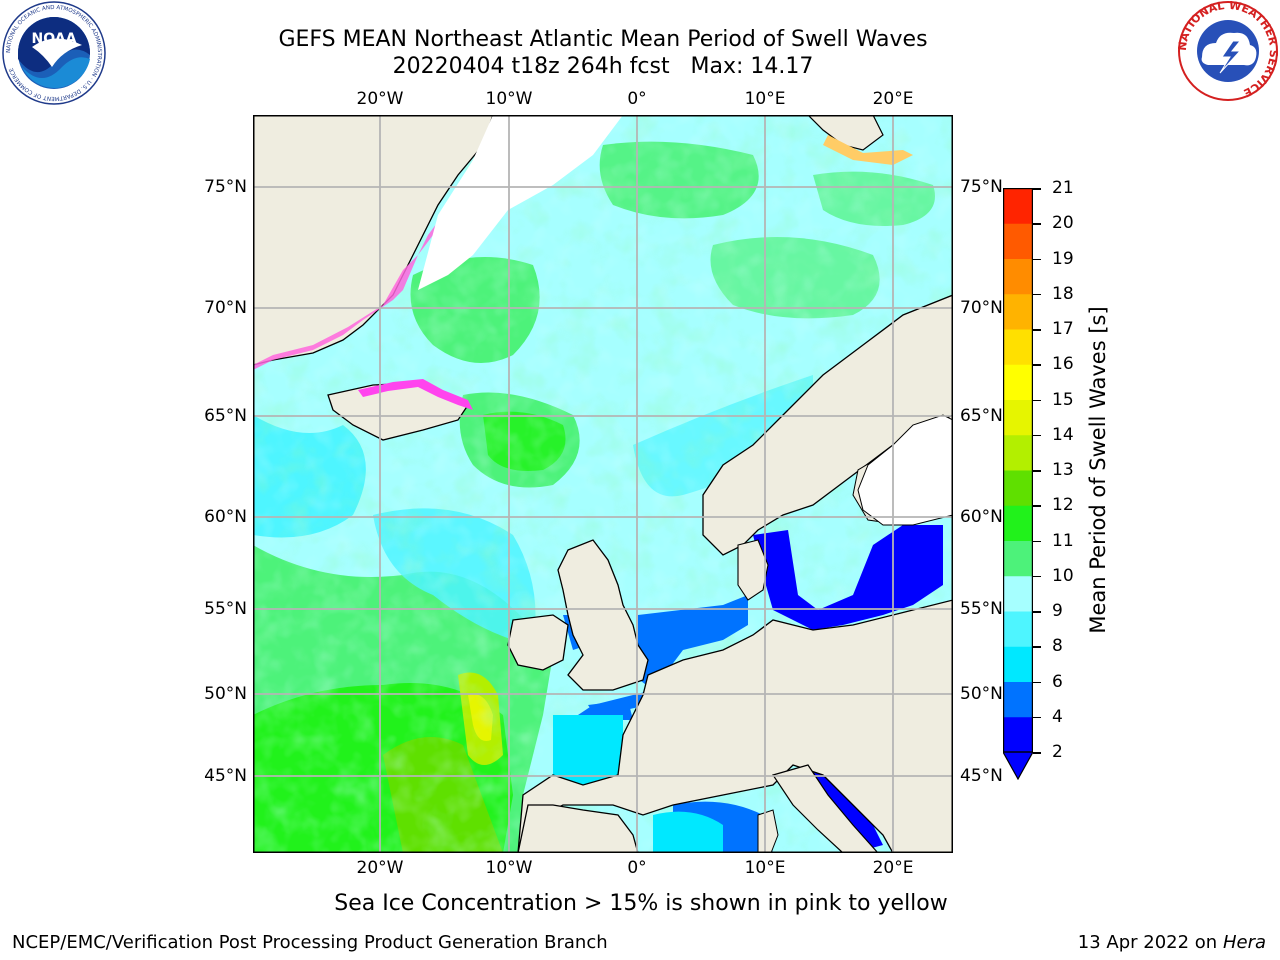  Describe the element at coordinates (1063, 470) in the screenshot. I see `colorbar-level-label: 13` at that location.